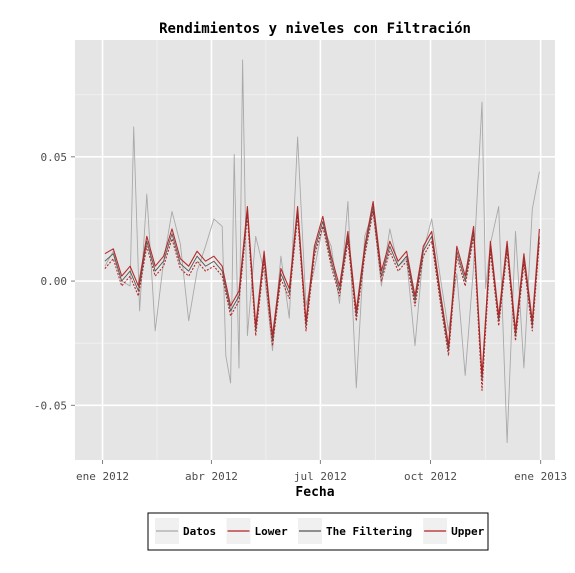 This screenshot has height=573, width=575. I want to click on y-tick-label: 0.05, so click(54, 157).